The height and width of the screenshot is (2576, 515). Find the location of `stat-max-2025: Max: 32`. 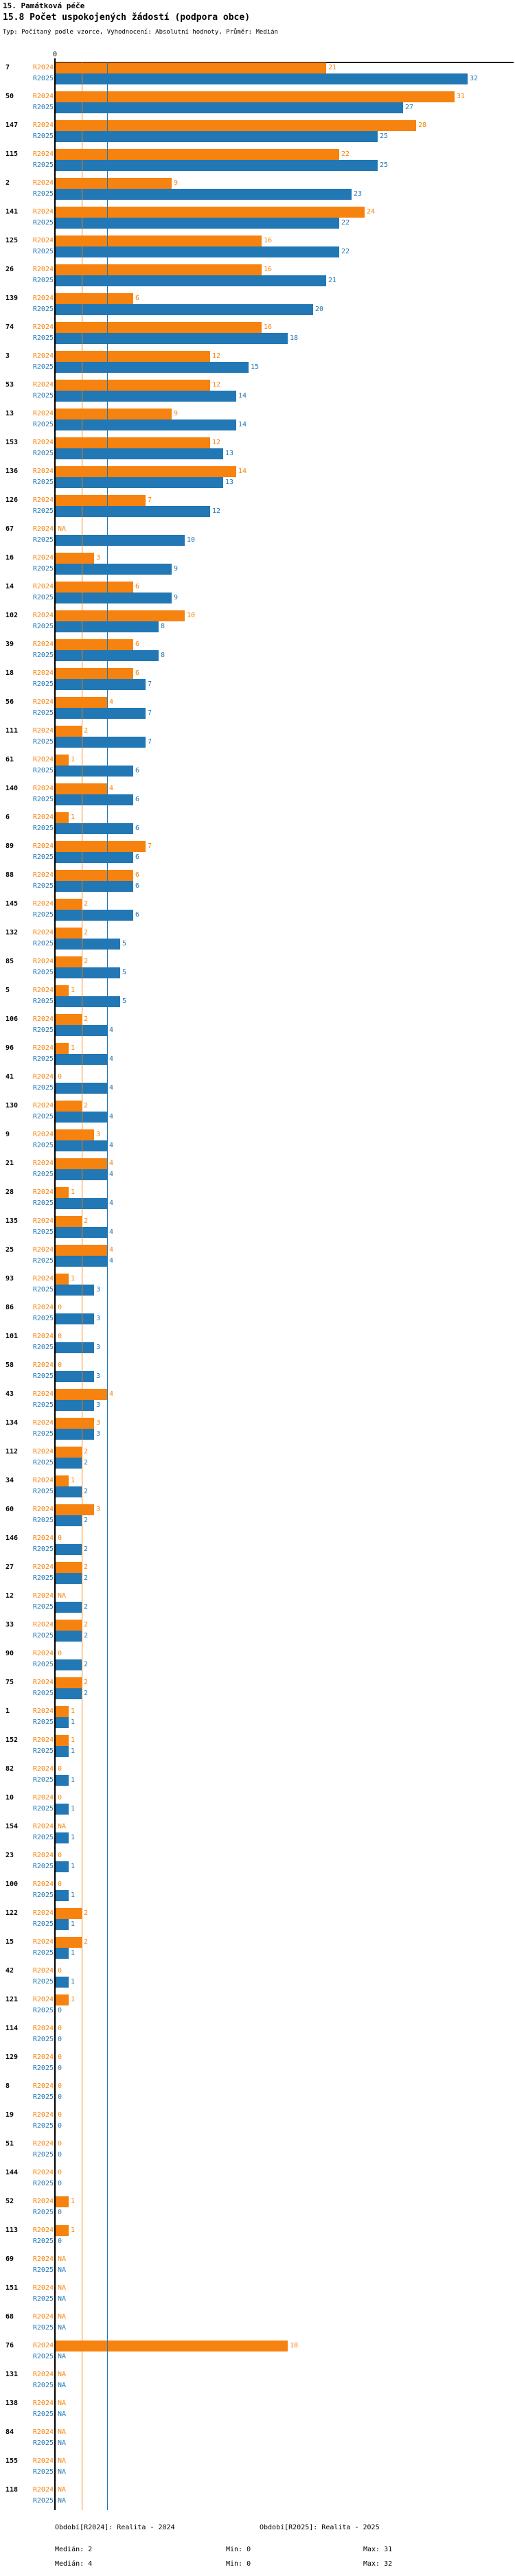

stat-max-2025: Max: 32 is located at coordinates (378, 2564).